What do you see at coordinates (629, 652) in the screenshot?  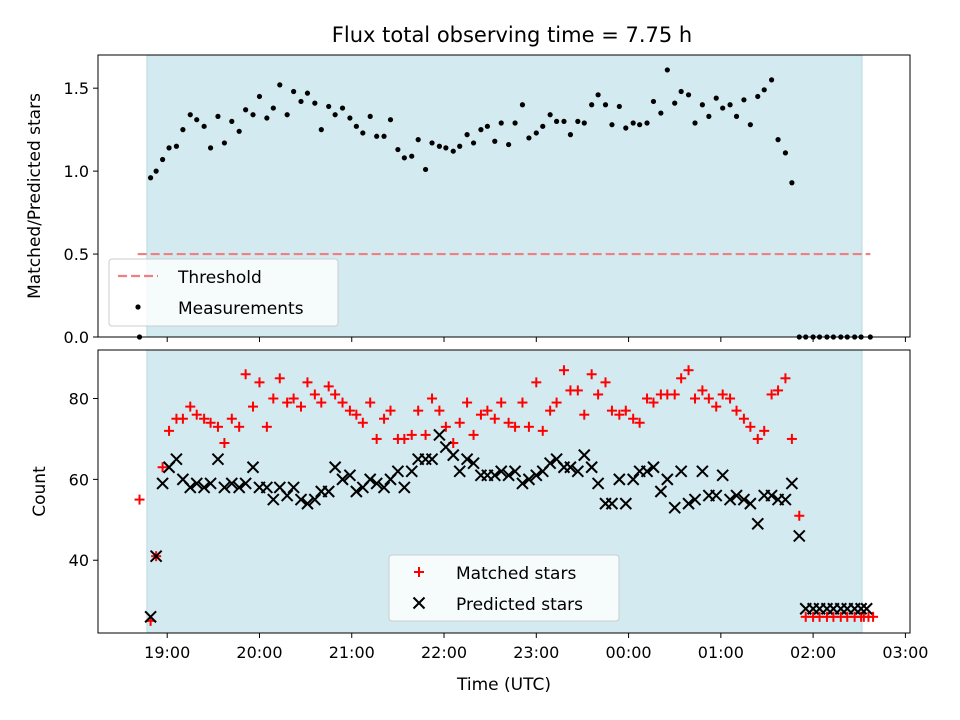 I see `x-tick-label: 00:00` at bounding box center [629, 652].